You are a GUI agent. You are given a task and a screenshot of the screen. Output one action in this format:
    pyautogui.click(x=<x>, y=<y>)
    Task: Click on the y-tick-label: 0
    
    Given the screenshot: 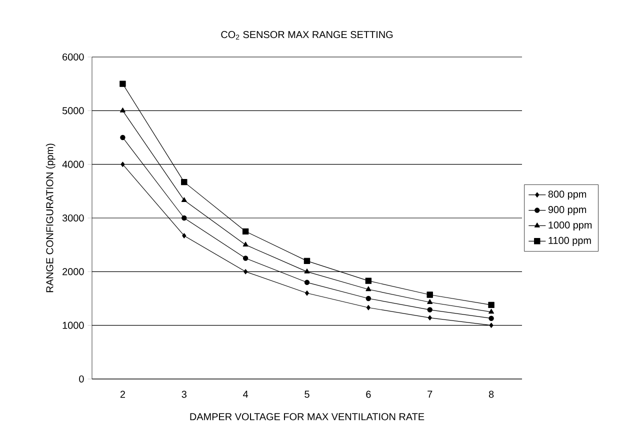 What is the action you would take?
    pyautogui.click(x=81, y=379)
    